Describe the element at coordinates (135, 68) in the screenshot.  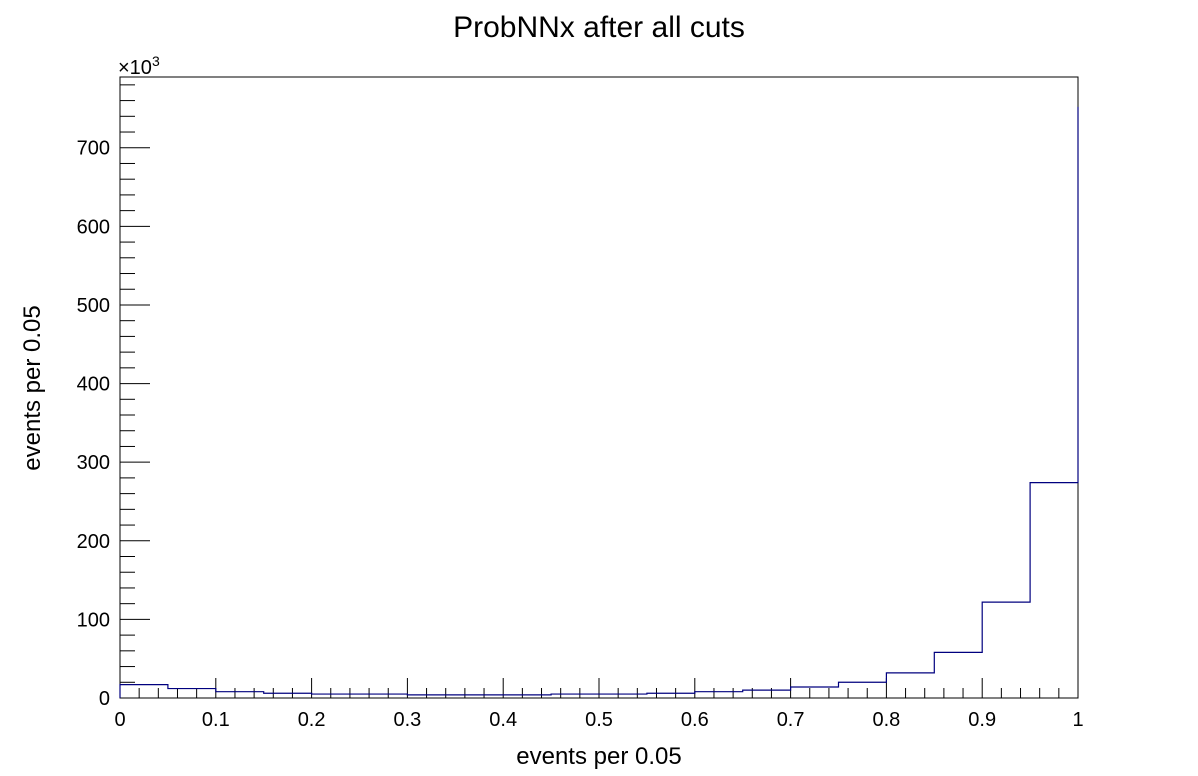
I see `y-exponent-base: ×10` at that location.